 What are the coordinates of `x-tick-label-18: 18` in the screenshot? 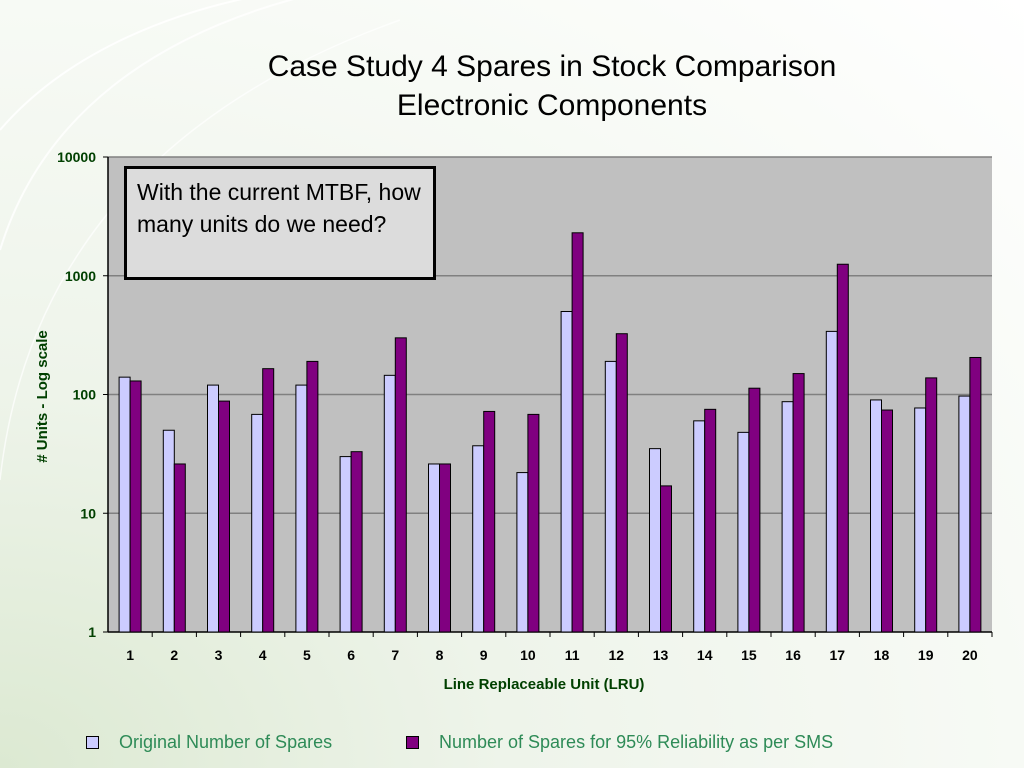 It's located at (882, 655).